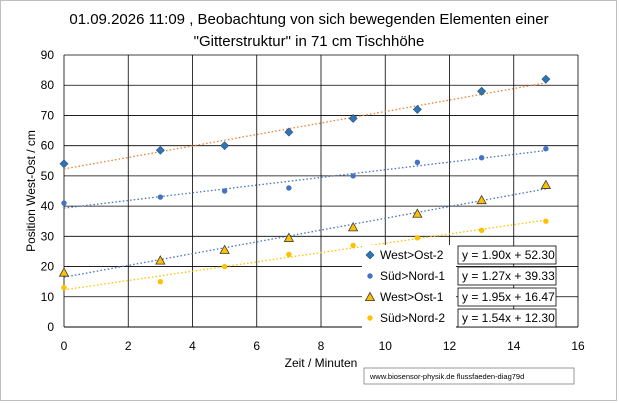 The height and width of the screenshot is (403, 619). What do you see at coordinates (192, 346) in the screenshot?
I see `x-tick-label: 4` at bounding box center [192, 346].